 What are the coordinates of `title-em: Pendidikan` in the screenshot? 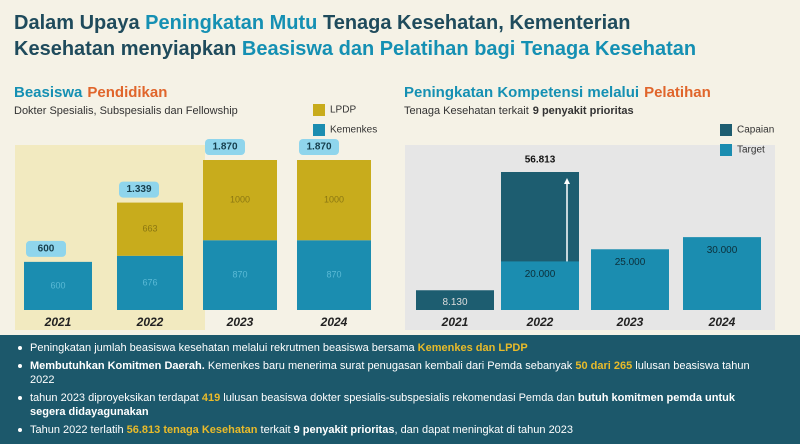 It's located at (127, 92).